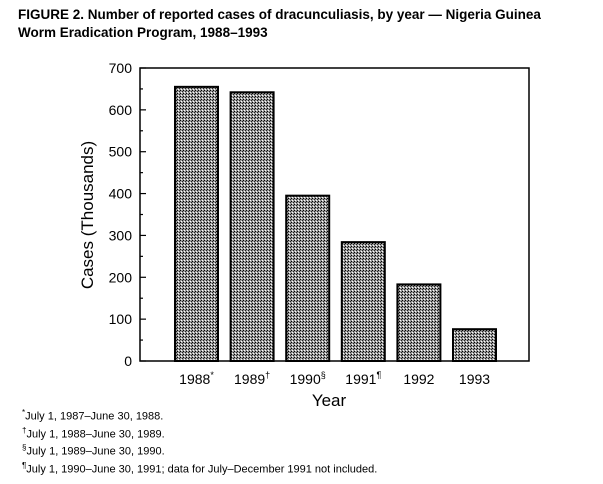  Describe the element at coordinates (121, 277) in the screenshot. I see `y-tick-label: 200` at that location.